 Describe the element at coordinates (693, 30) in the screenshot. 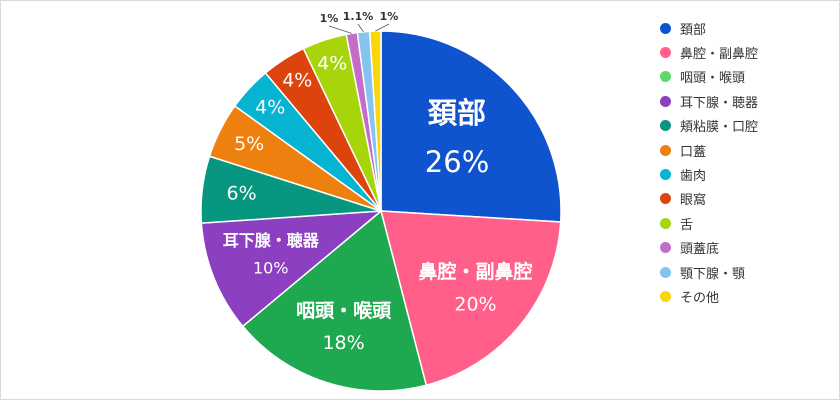

I see `legend-label: 頚部` at that location.